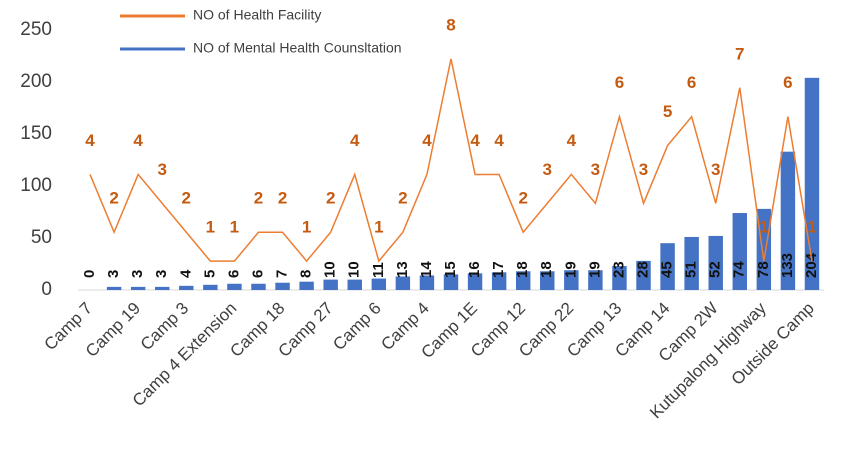 The height and width of the screenshot is (460, 842). What do you see at coordinates (357, 327) in the screenshot?
I see `x-tick-label: Camp 6` at bounding box center [357, 327].